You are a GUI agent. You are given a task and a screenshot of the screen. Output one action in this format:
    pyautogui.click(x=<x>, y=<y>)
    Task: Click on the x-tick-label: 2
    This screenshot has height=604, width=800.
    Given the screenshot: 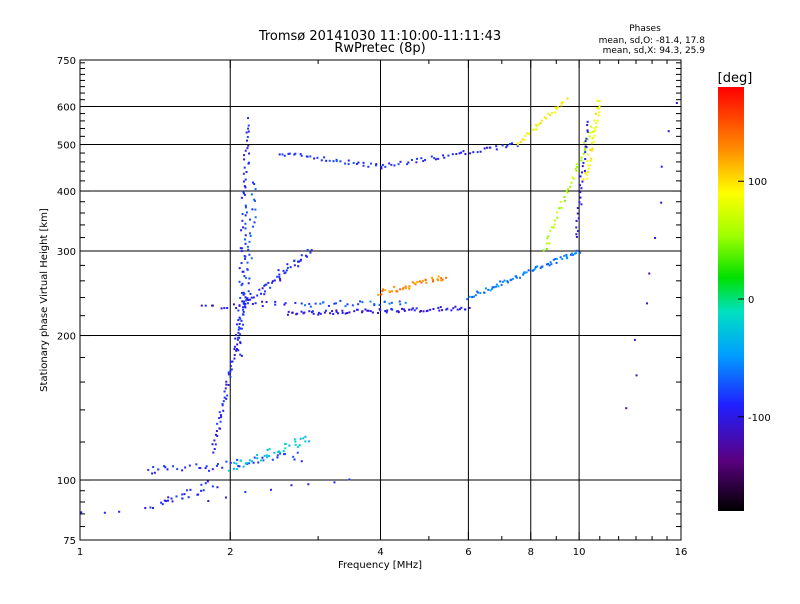 What is the action you would take?
    pyautogui.click(x=230, y=552)
    